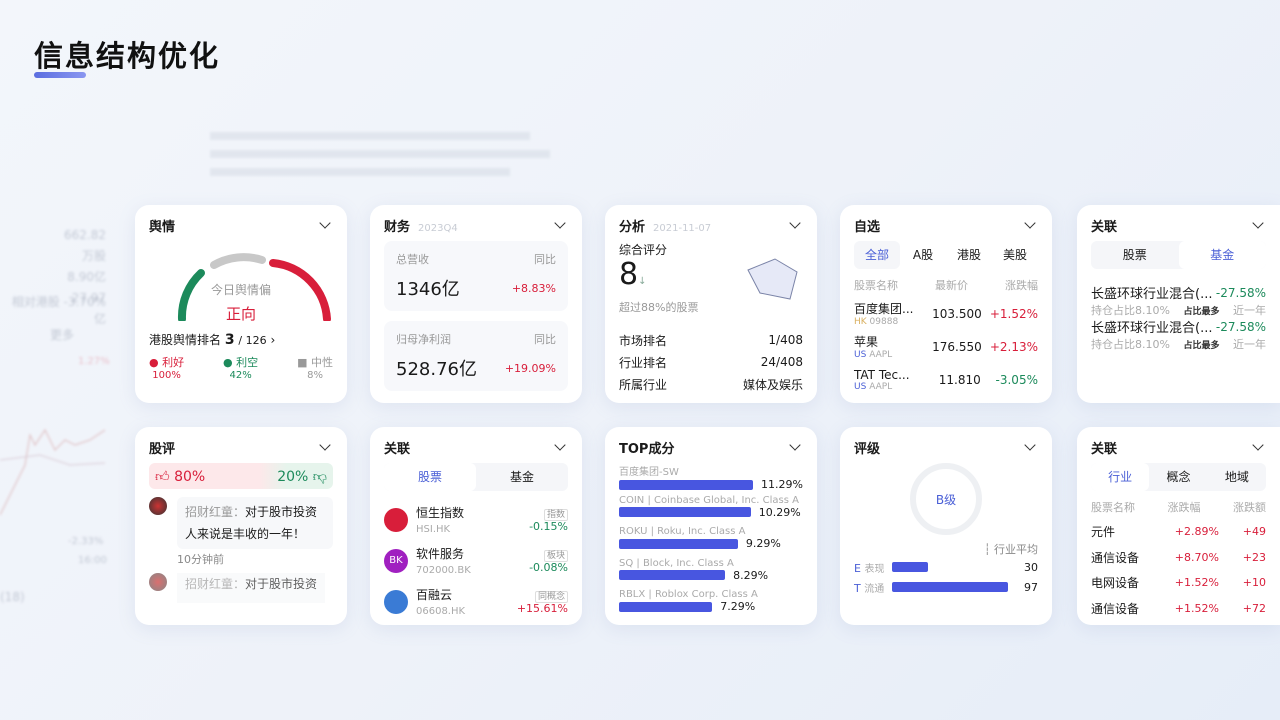 This screenshot has width=1280, height=720. What do you see at coordinates (751, 575) in the screenshot?
I see `holding-pct: 8.29%` at bounding box center [751, 575].